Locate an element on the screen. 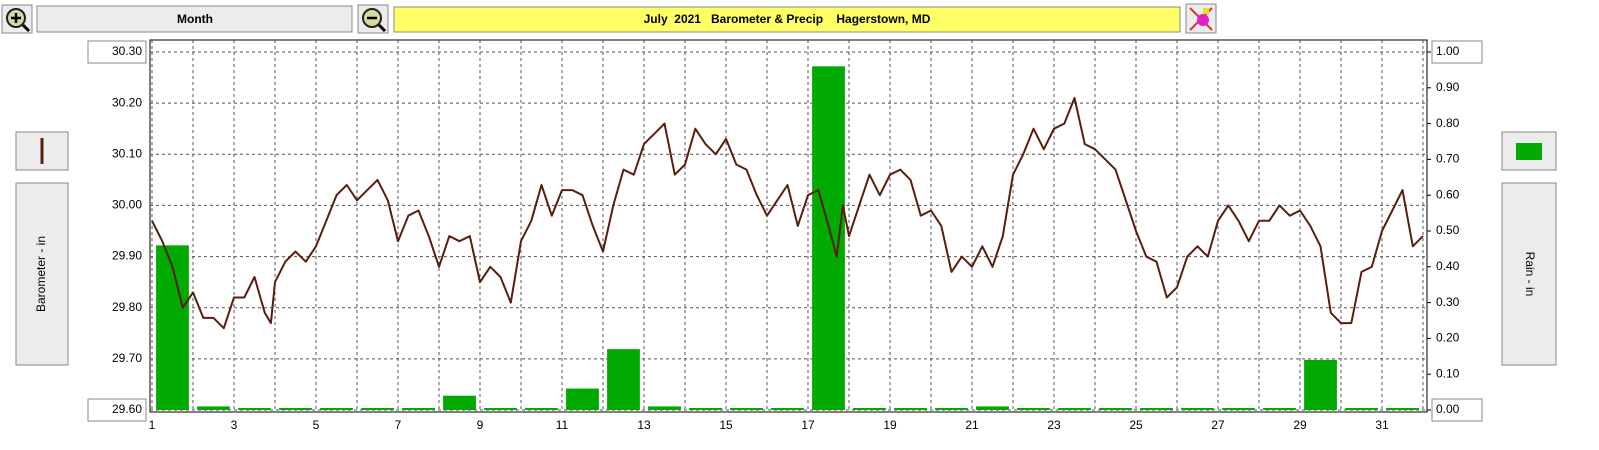 The height and width of the screenshot is (450, 1599). x-tick-label: 27 is located at coordinates (1218, 425).